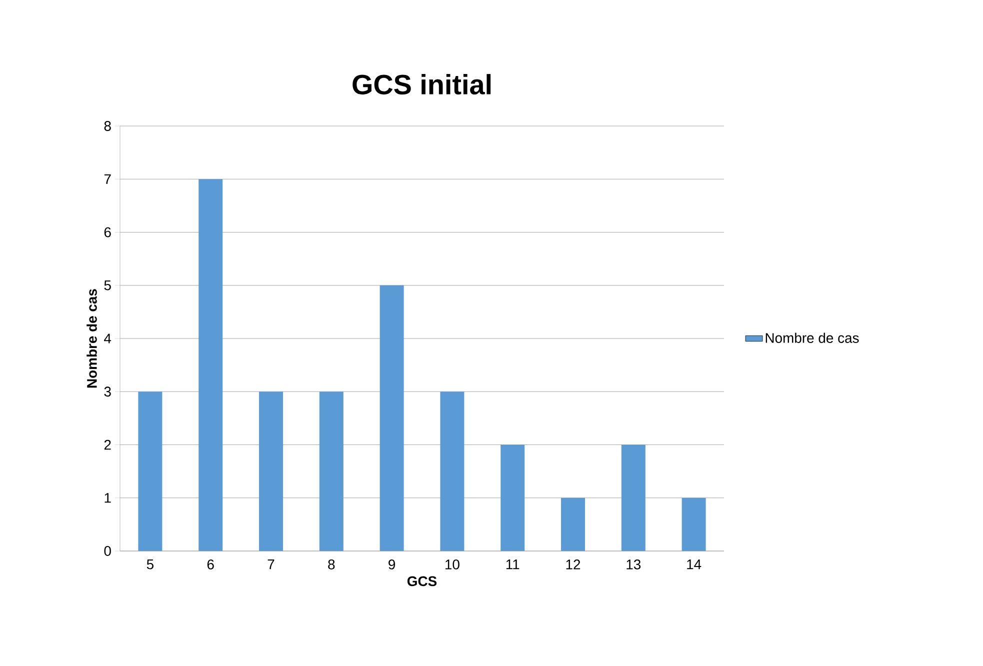 Image resolution: width=983 pixels, height=666 pixels. I want to click on x-tick-label: 10, so click(453, 565).